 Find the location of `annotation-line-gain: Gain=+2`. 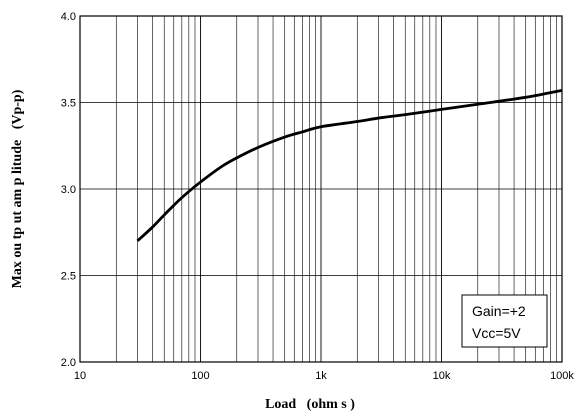

annotation-line-gain: Gain=+2 is located at coordinates (499, 311).